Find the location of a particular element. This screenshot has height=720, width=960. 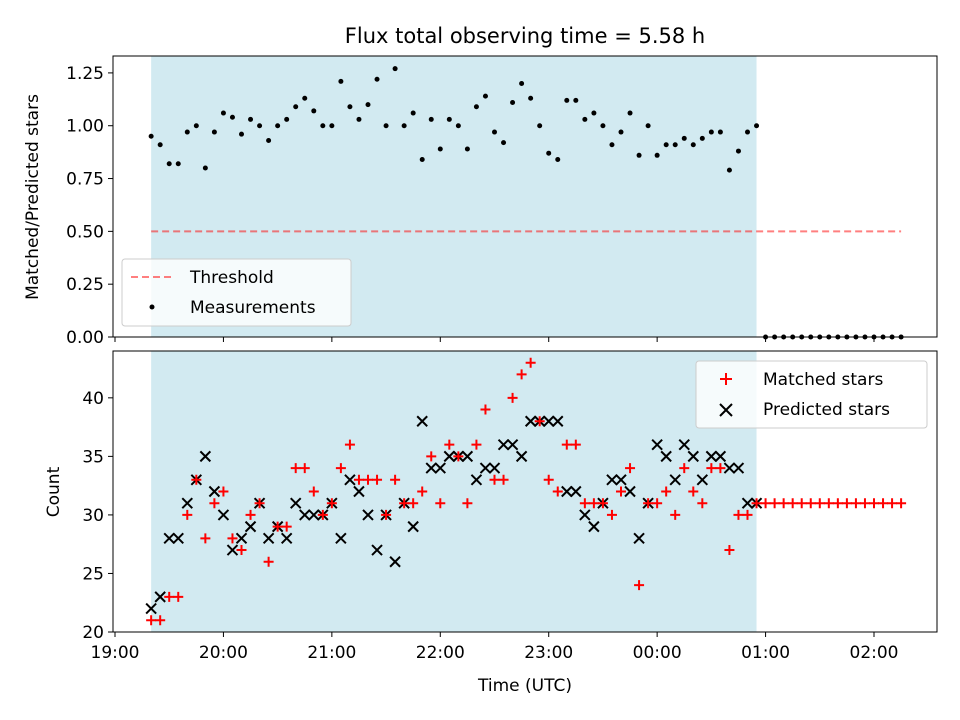

bottom-legend-box is located at coordinates (811, 394).